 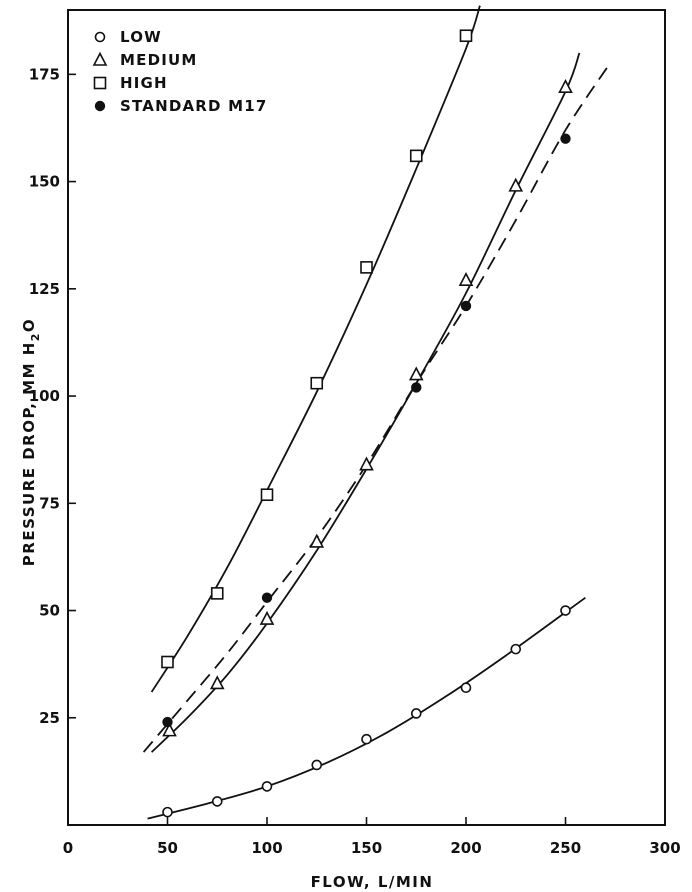 What do you see at coordinates (194, 106) in the screenshot?
I see `legend-label-standard-m17: STANDARD M17` at bounding box center [194, 106].